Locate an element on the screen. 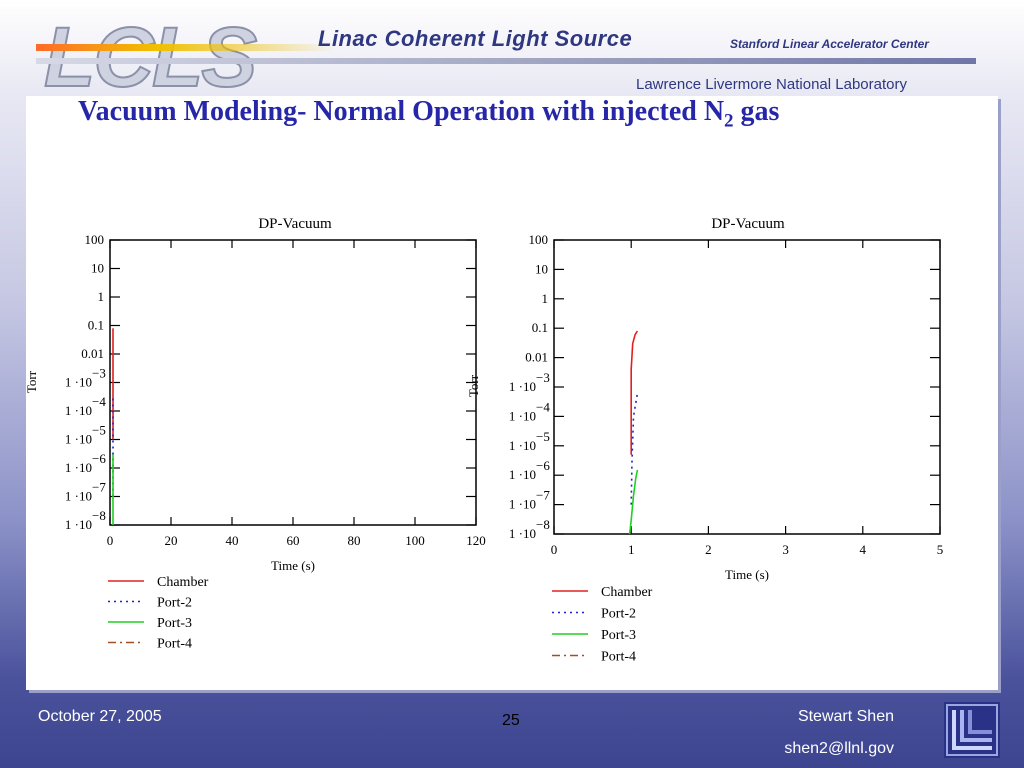 The width and height of the screenshot is (1024, 768). x-tick-label: 60 is located at coordinates (293, 540).